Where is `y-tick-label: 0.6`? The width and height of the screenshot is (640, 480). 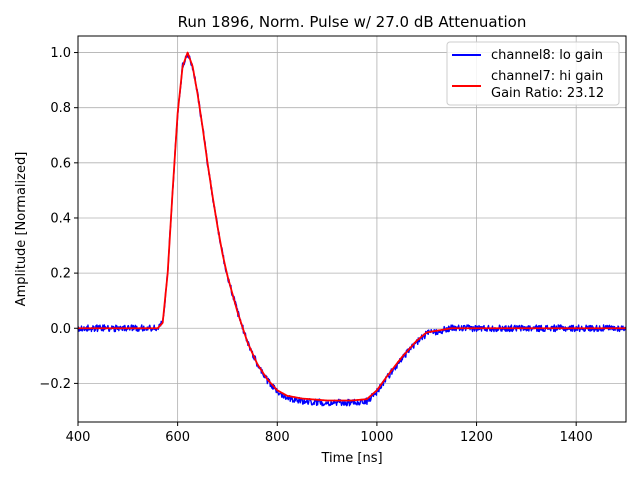
y-tick-label: 0.6 is located at coordinates (60, 163).